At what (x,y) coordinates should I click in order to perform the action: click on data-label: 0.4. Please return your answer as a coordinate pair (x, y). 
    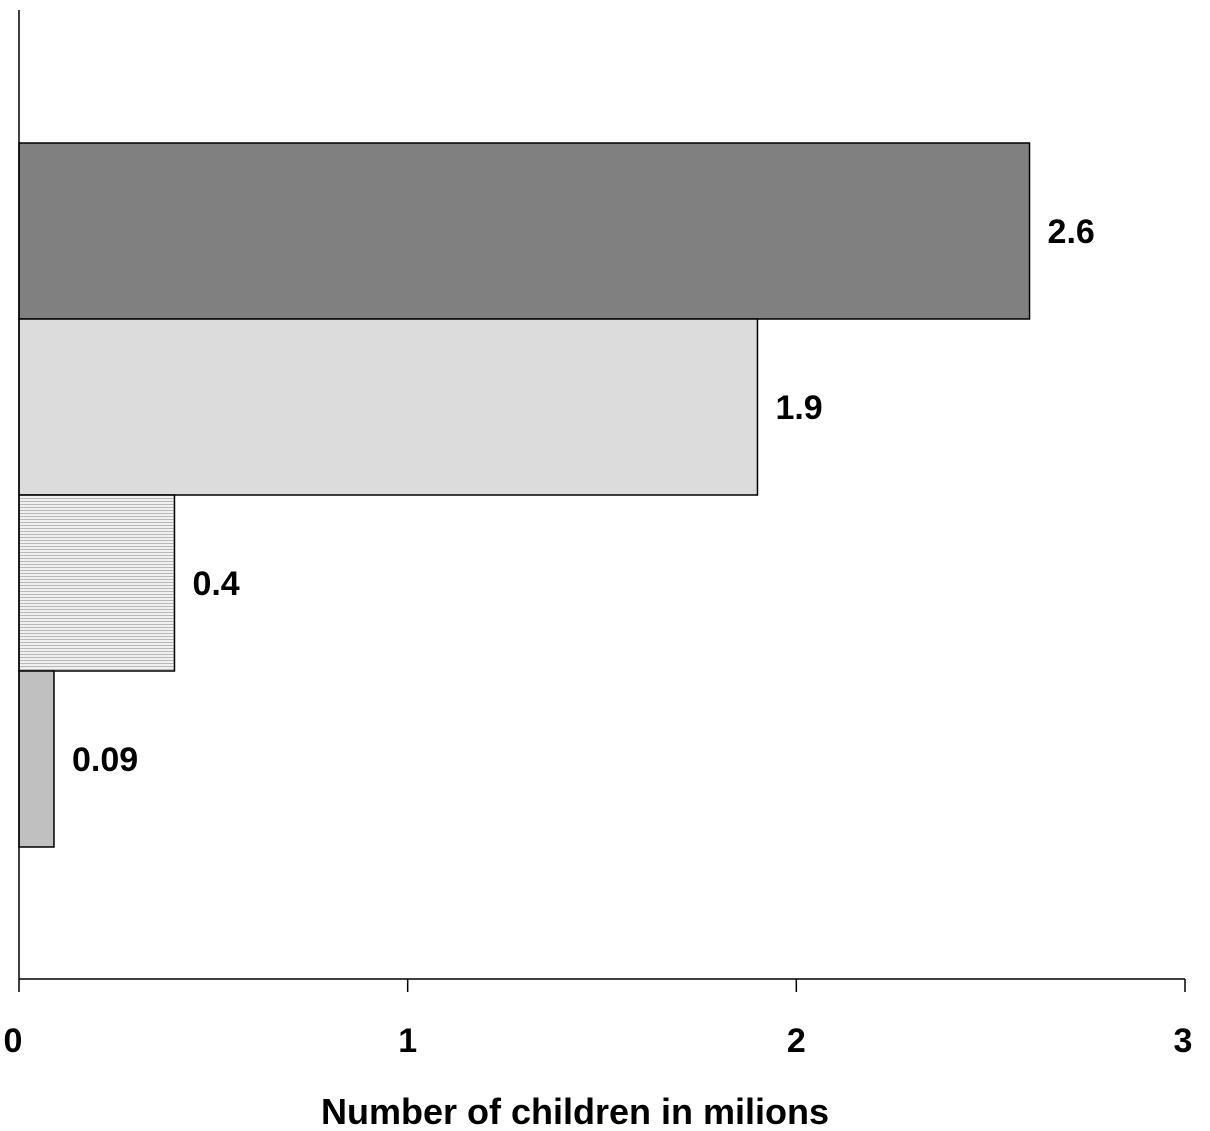
    Looking at the image, I should click on (215, 584).